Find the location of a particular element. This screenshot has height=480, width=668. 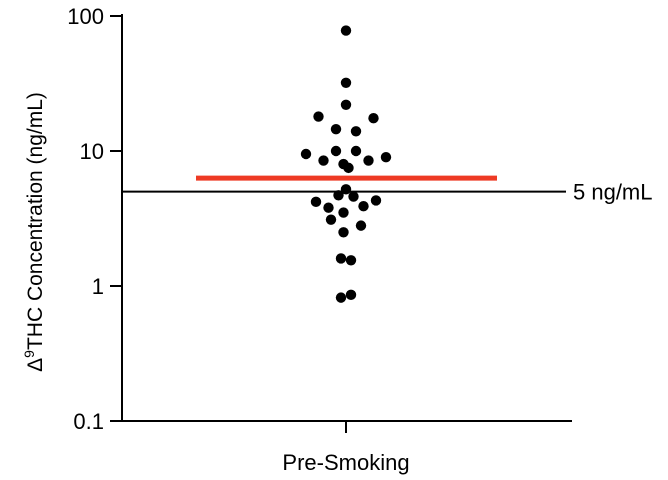

y-tick-label: 1 is located at coordinates (98, 286).